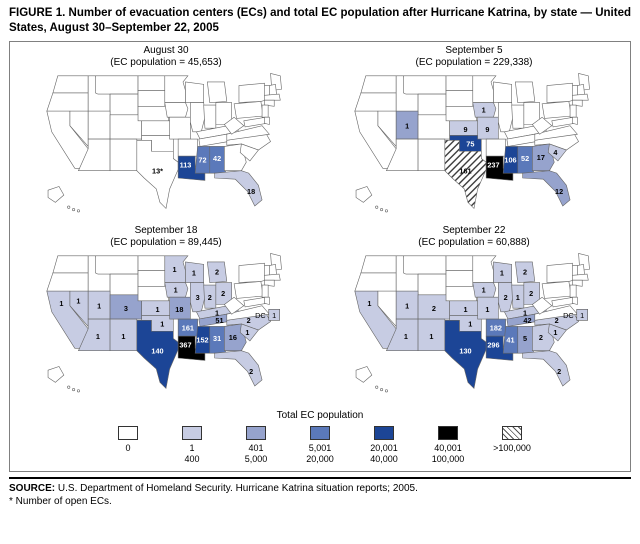 The image size is (640, 544). What do you see at coordinates (157, 170) in the screenshot?
I see `state-label-TX: 13*` at bounding box center [157, 170].